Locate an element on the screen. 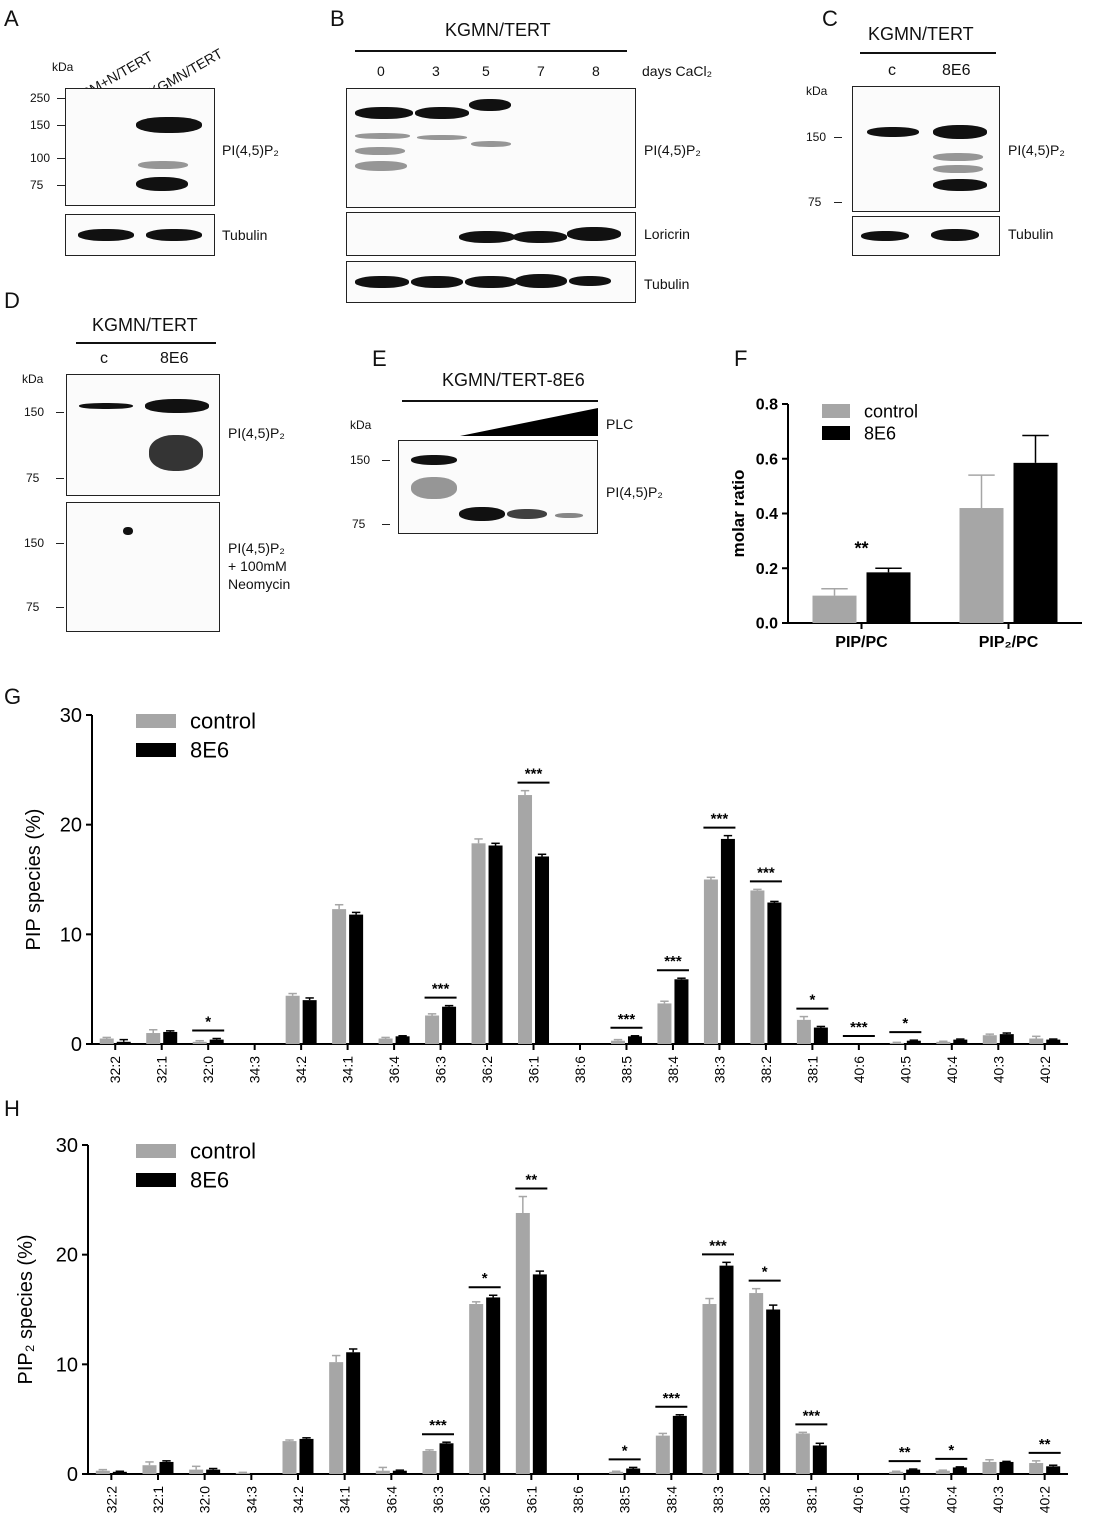 The image size is (1100, 1522). plc-label: PLC is located at coordinates (620, 424).